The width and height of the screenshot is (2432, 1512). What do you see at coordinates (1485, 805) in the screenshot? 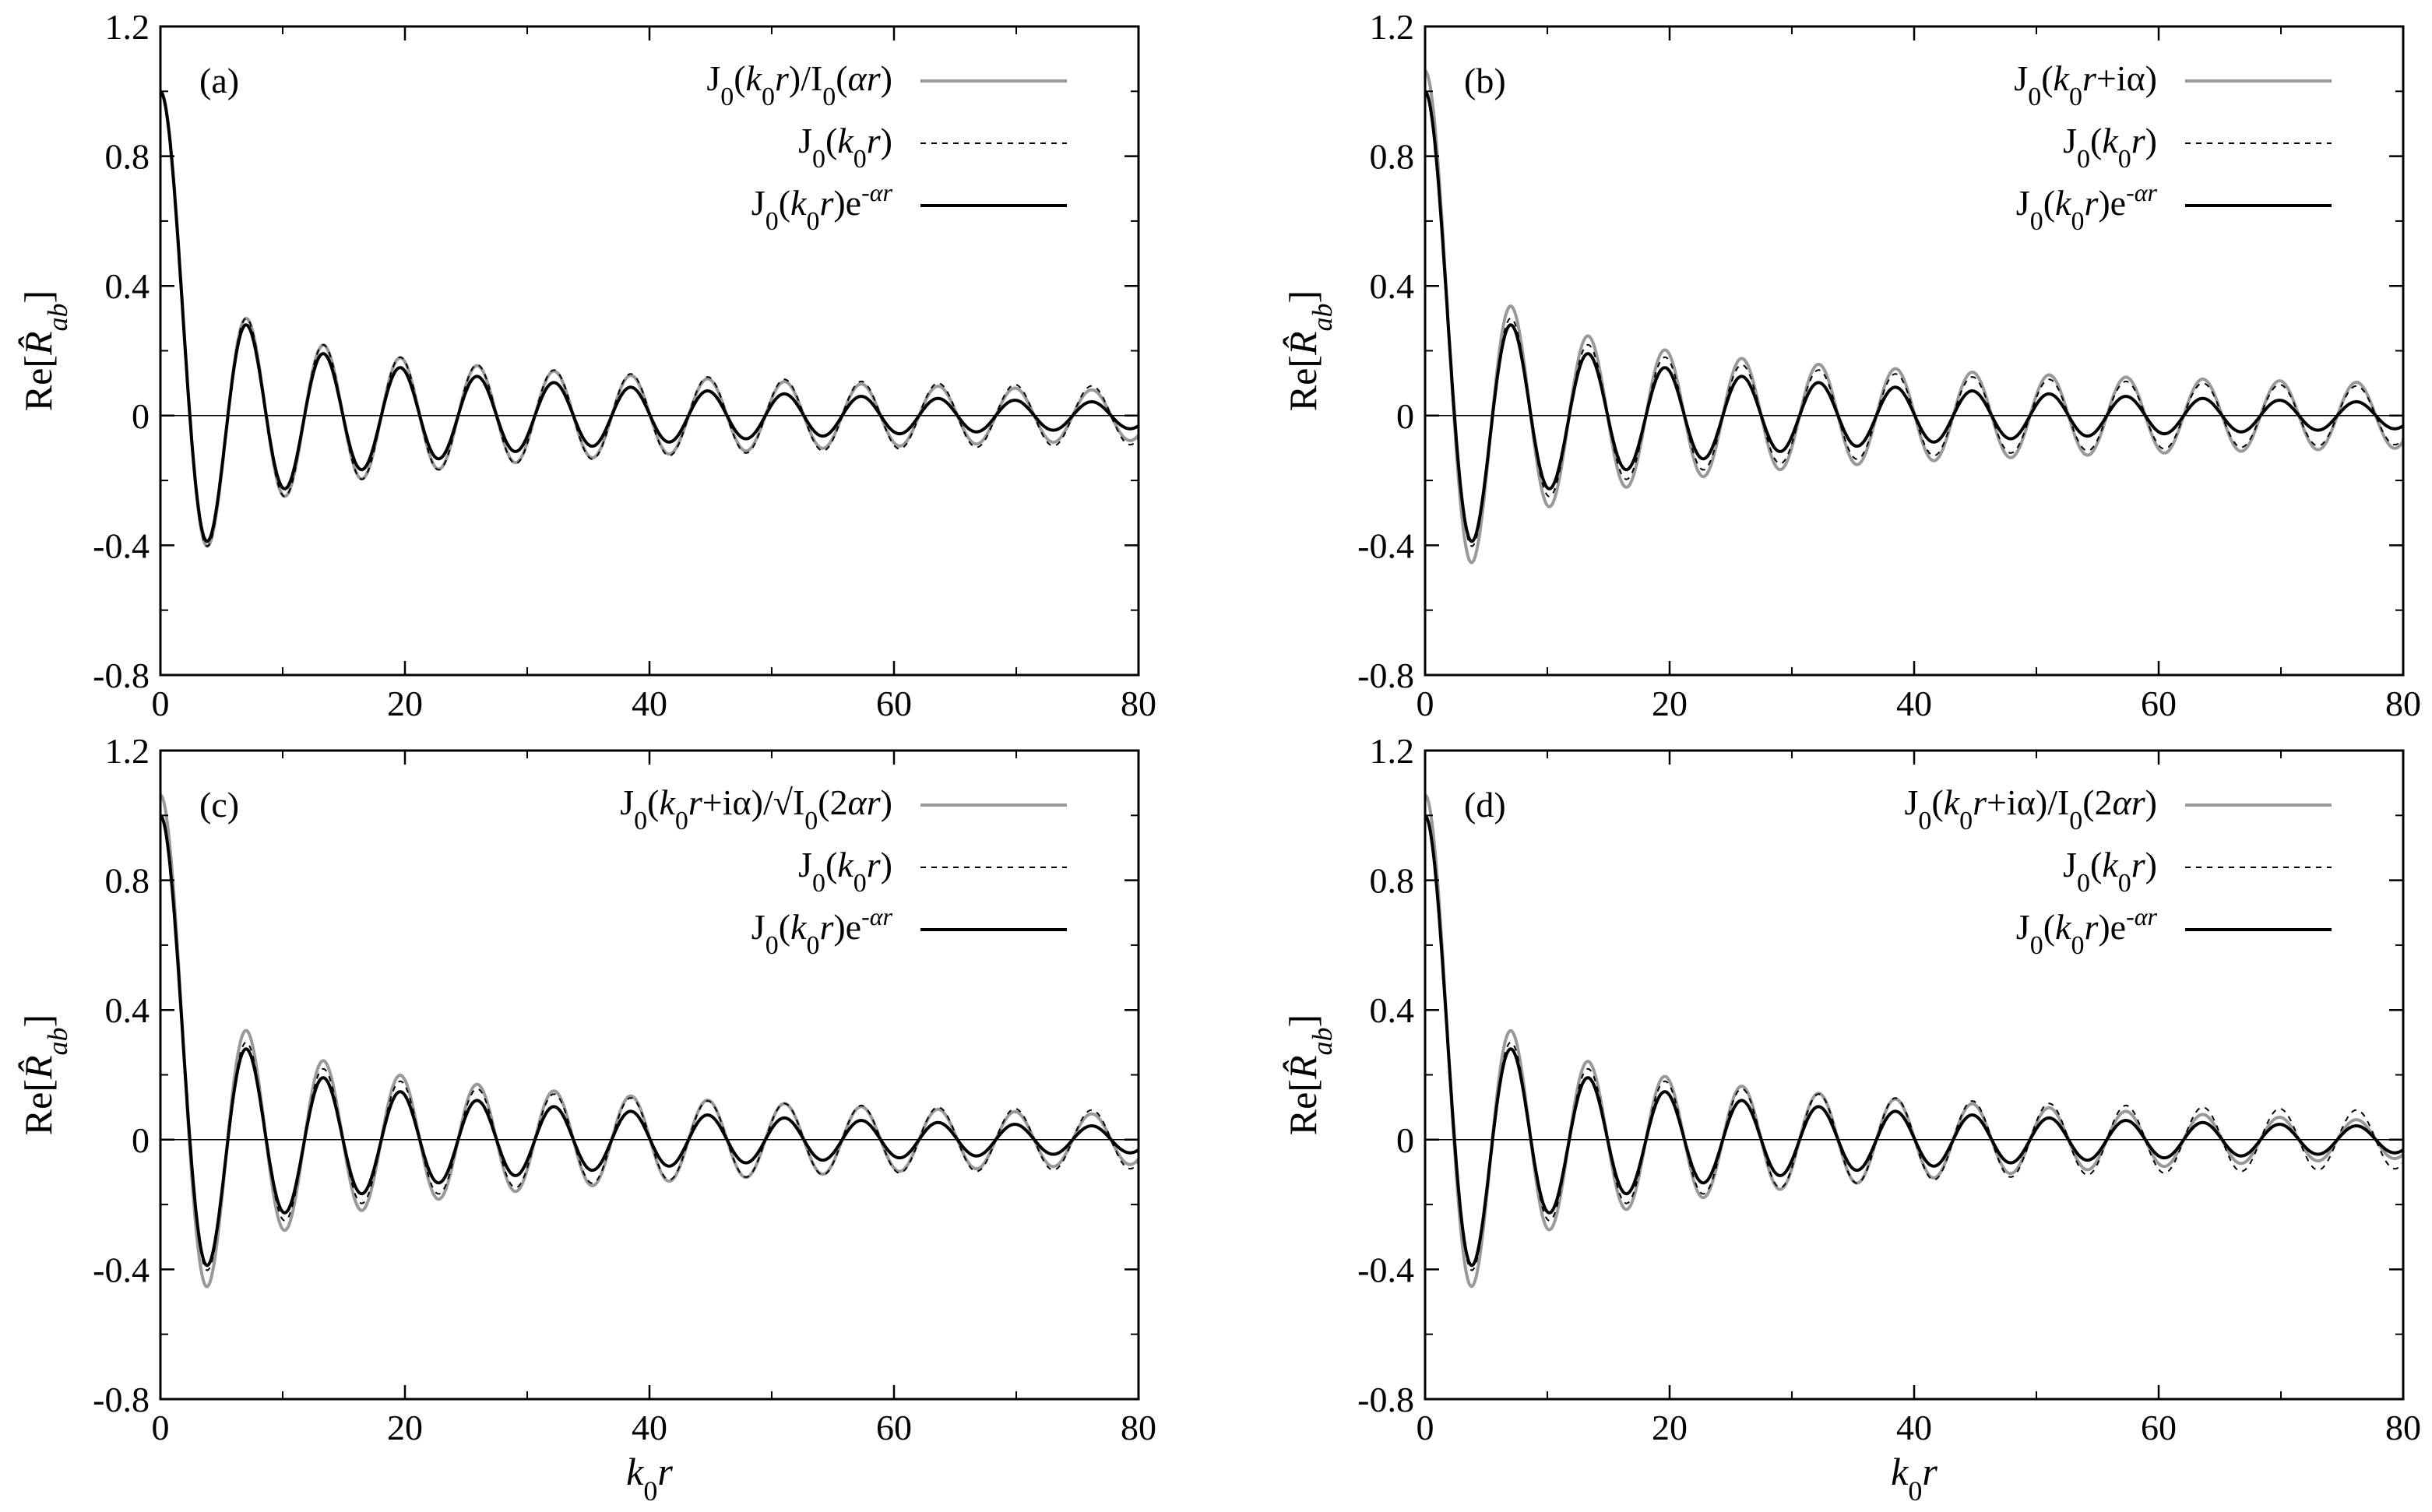
I see `panel-label: (d)` at bounding box center [1485, 805].